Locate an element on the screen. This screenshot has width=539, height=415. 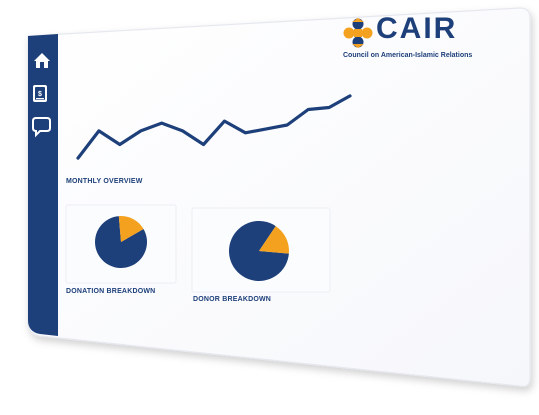
brand-name: CAIR is located at coordinates (417, 28).